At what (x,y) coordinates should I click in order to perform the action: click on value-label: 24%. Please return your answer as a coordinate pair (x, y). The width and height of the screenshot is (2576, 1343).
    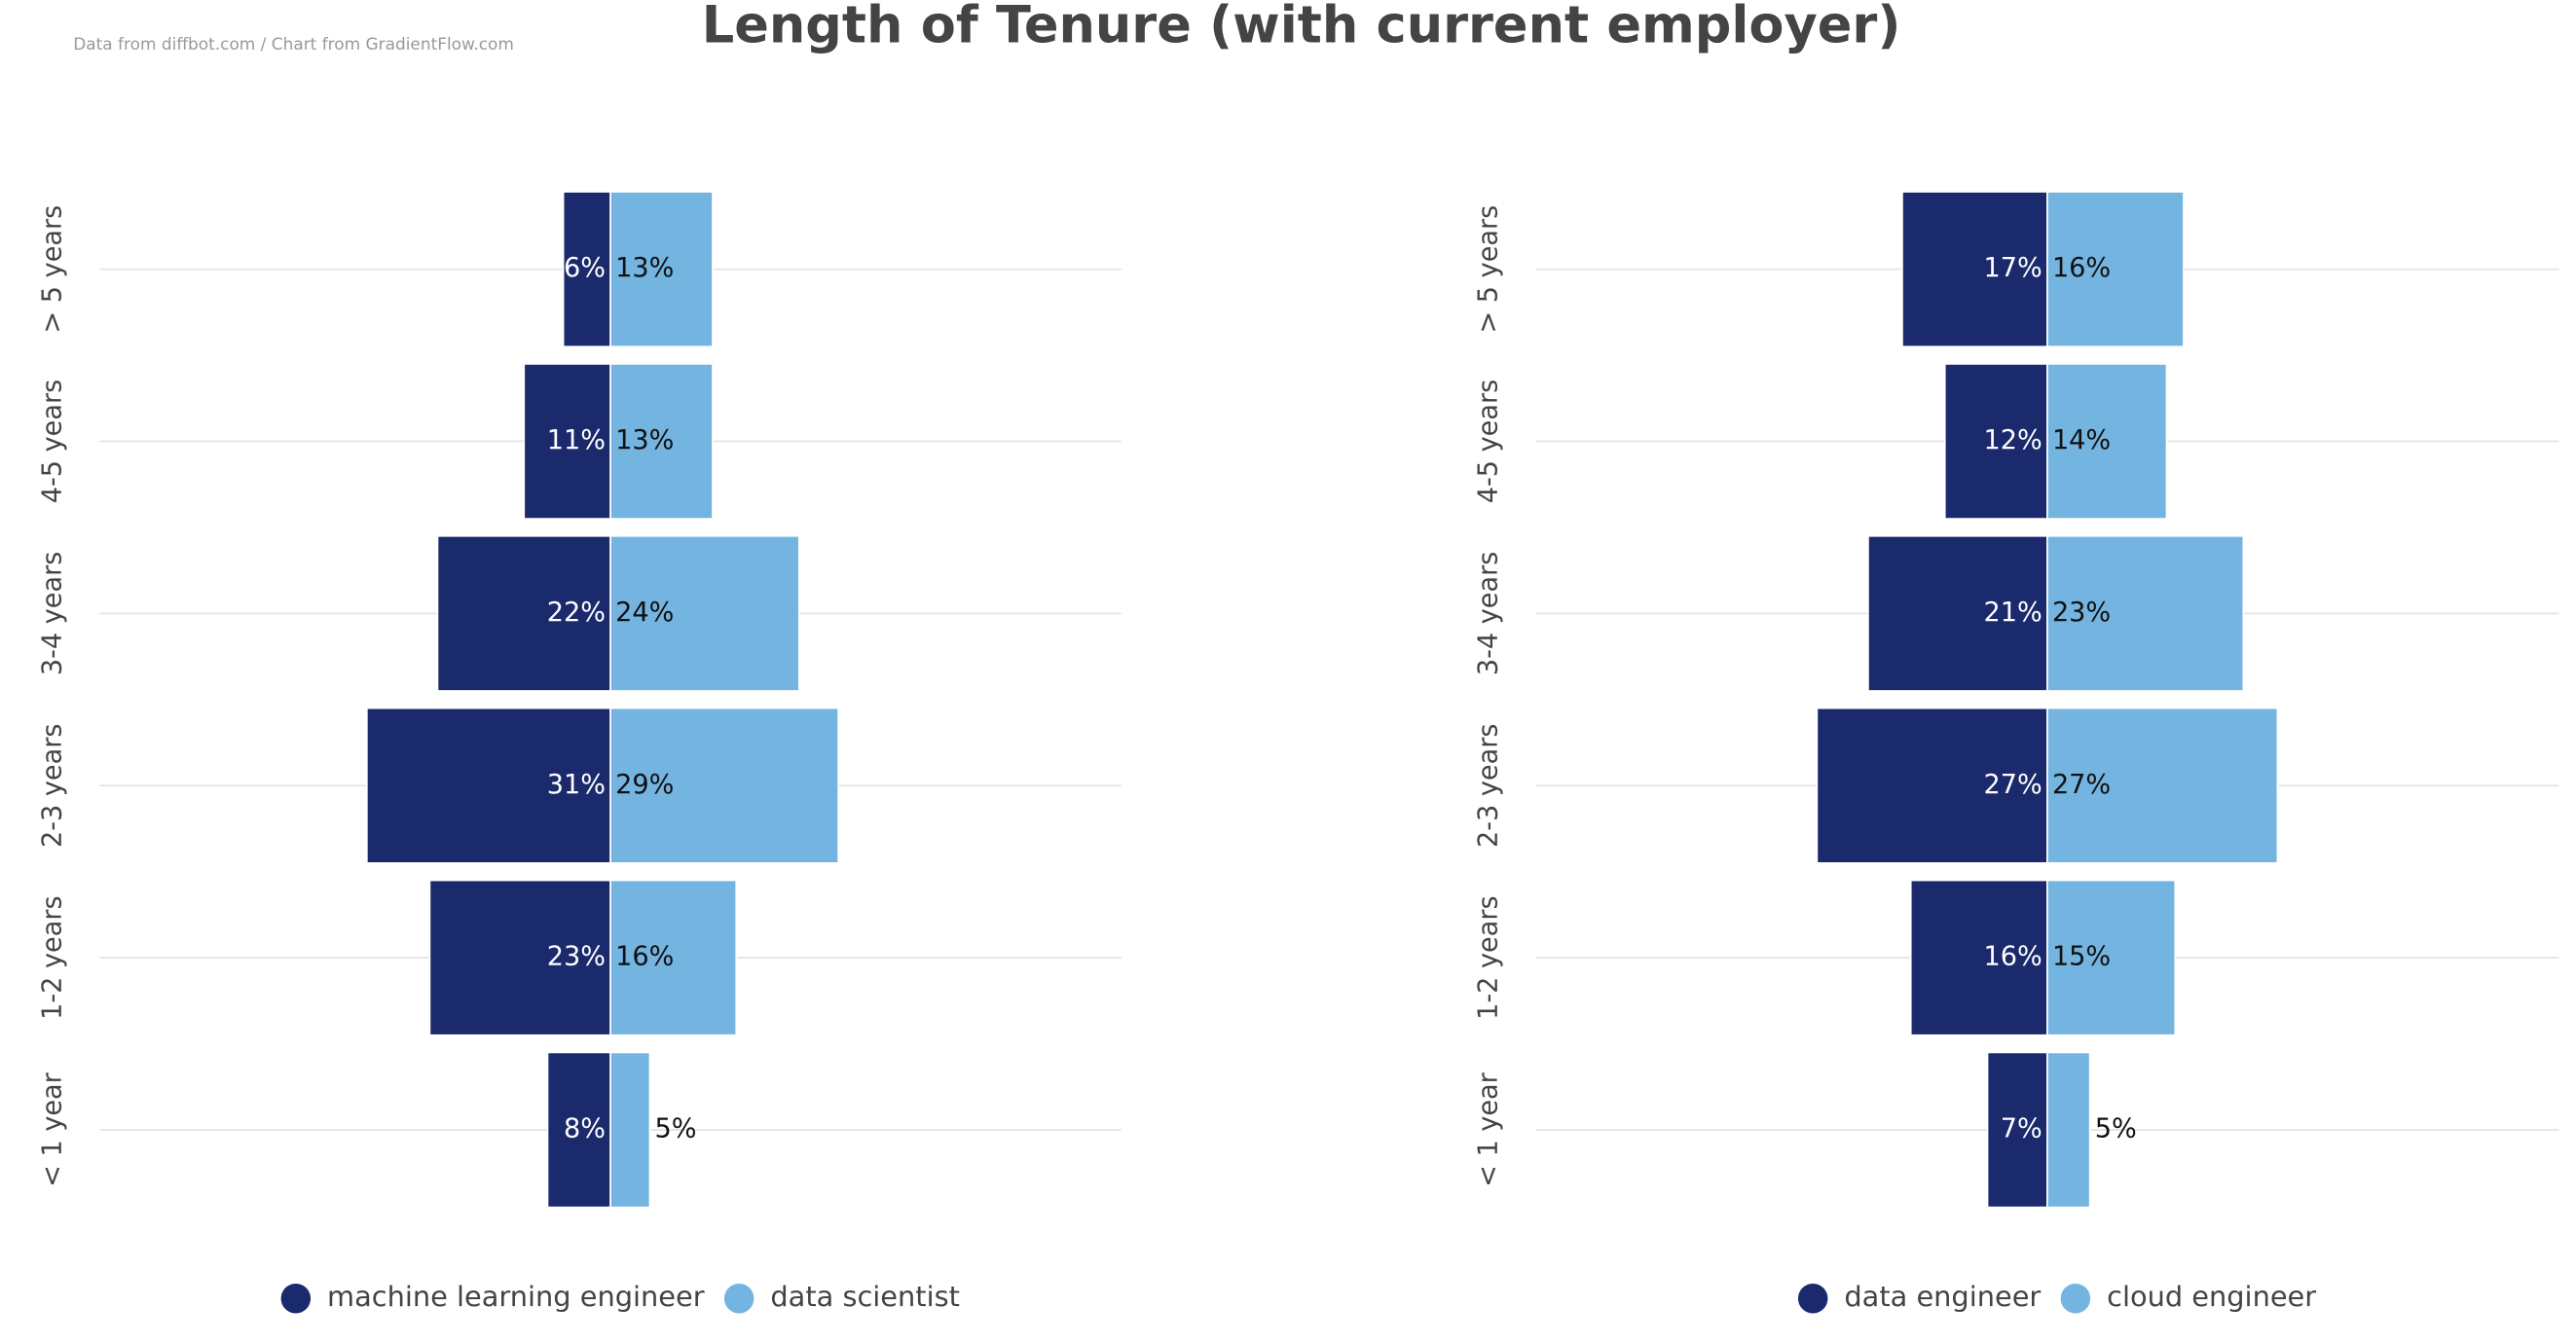
    Looking at the image, I should click on (644, 613).